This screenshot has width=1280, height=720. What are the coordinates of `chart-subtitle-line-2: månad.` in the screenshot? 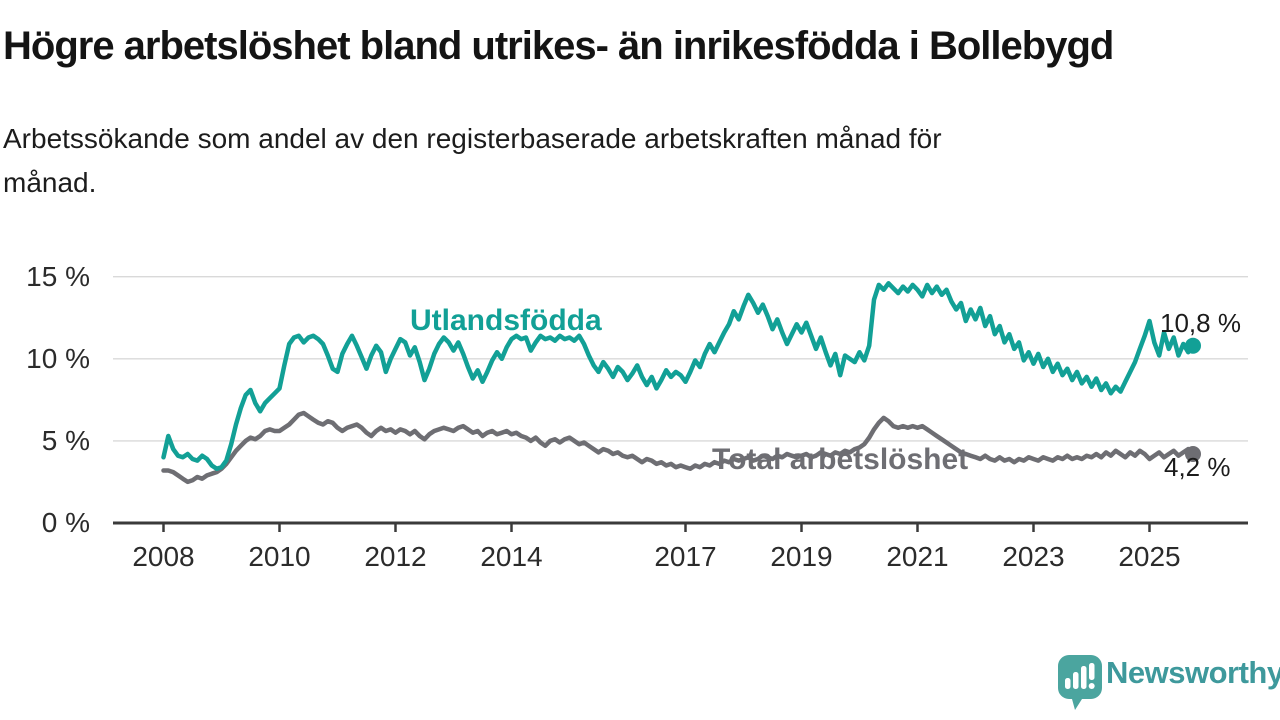 It's located at (50, 182).